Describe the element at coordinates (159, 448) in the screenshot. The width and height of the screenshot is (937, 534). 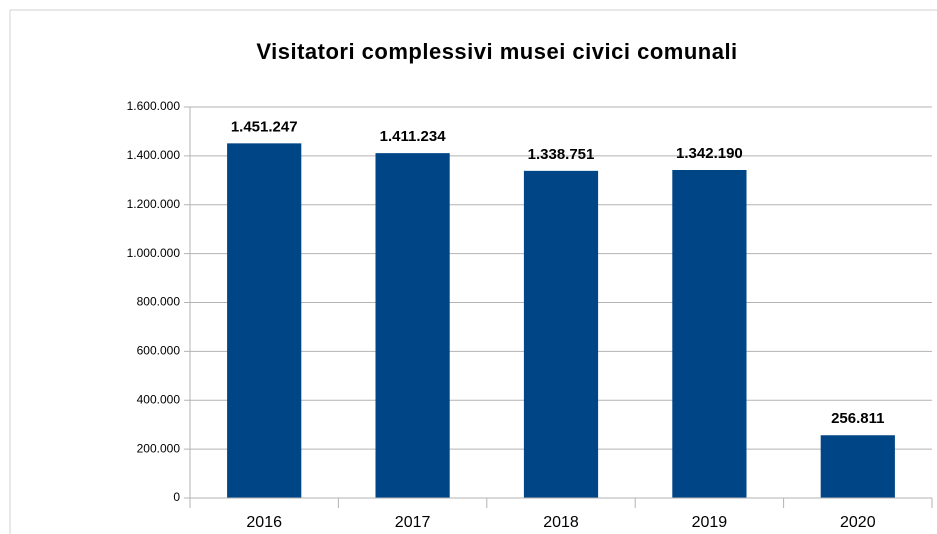
I see `y-tick-label: 200.000` at that location.